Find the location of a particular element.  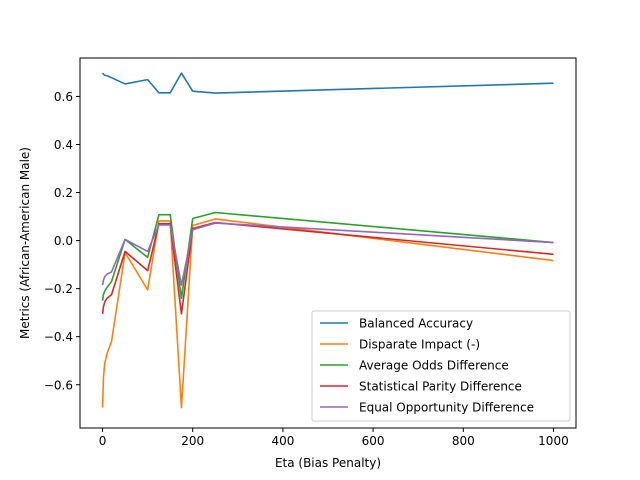

x-tick-label: 800 is located at coordinates (463, 441).